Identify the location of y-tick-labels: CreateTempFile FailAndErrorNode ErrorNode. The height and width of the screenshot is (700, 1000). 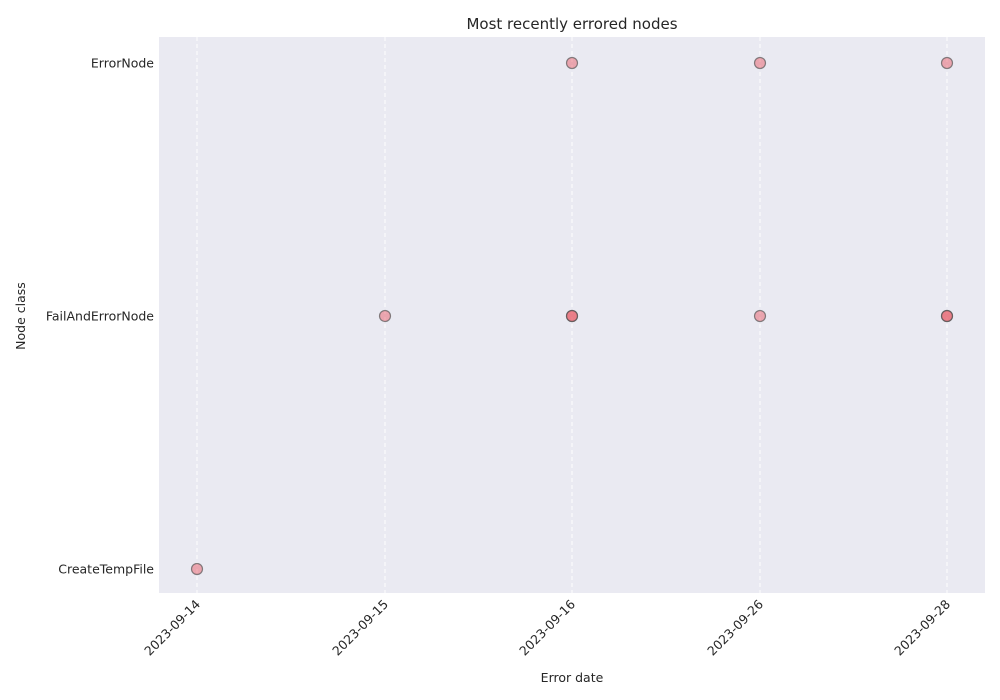
(100, 316).